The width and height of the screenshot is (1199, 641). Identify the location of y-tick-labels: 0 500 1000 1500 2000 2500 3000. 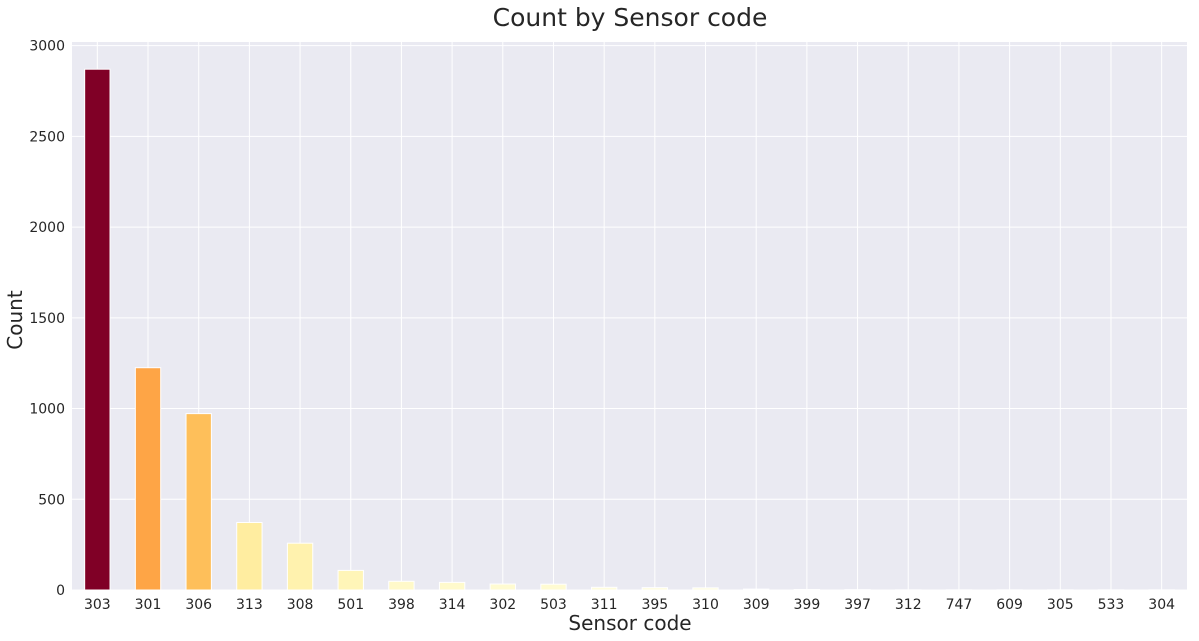
(47, 319).